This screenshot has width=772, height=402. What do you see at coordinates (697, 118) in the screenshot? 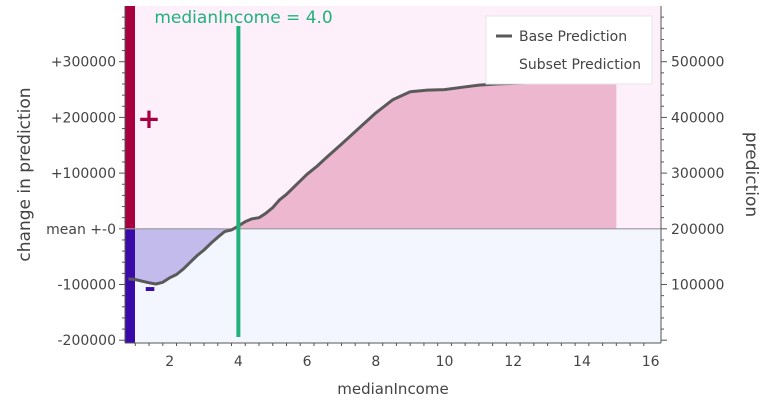
I see `right-tick-label: 400000` at bounding box center [697, 118].